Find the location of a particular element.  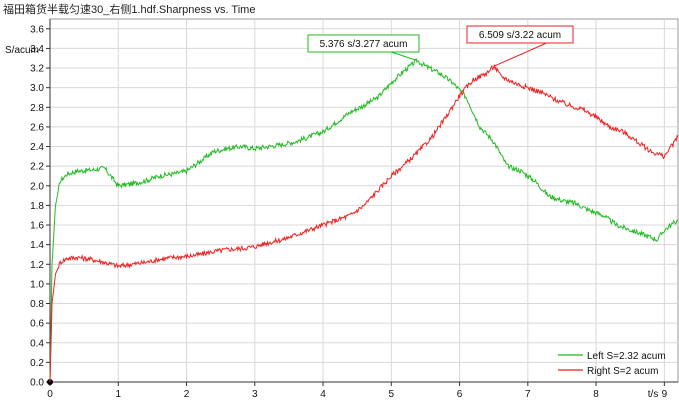

y-tick-label: 2.4 is located at coordinates (37, 147).